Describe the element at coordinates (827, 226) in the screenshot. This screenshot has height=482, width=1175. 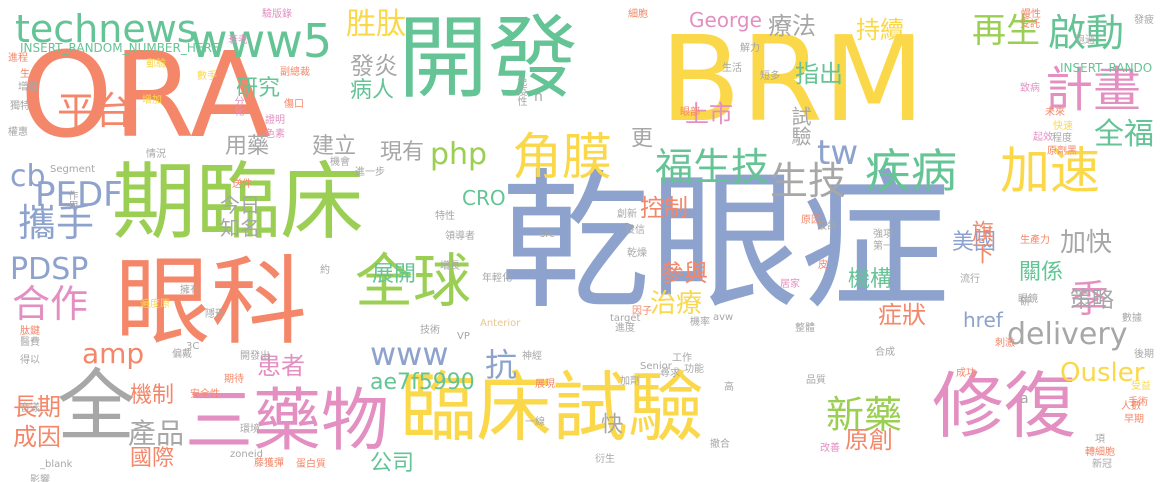
I see `cloud-word: 設計` at that location.